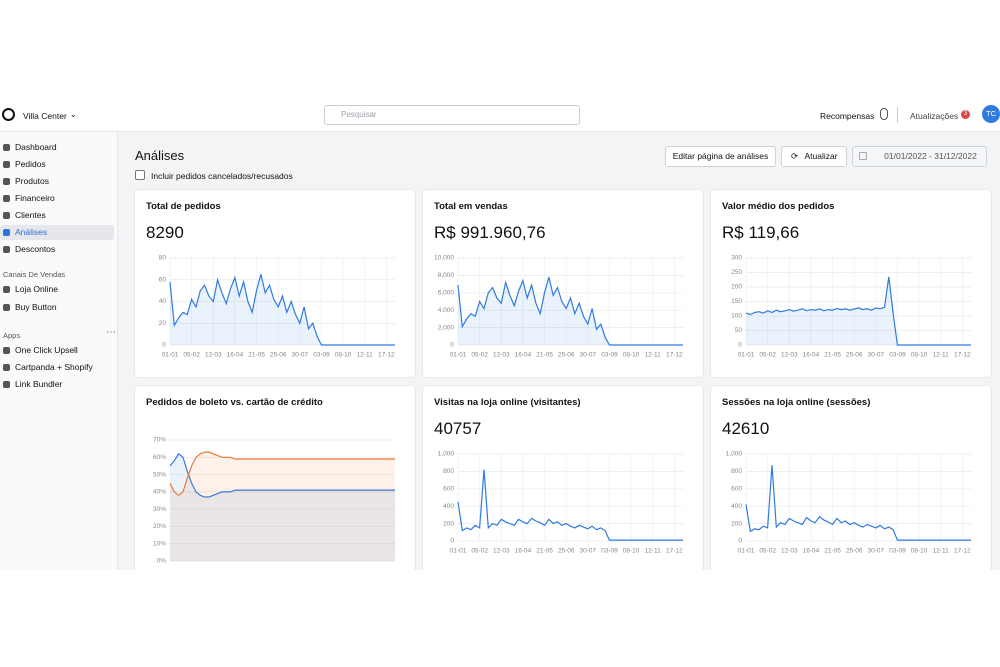  What do you see at coordinates (471, 206) in the screenshot?
I see `card-title: Total em vendas` at bounding box center [471, 206].